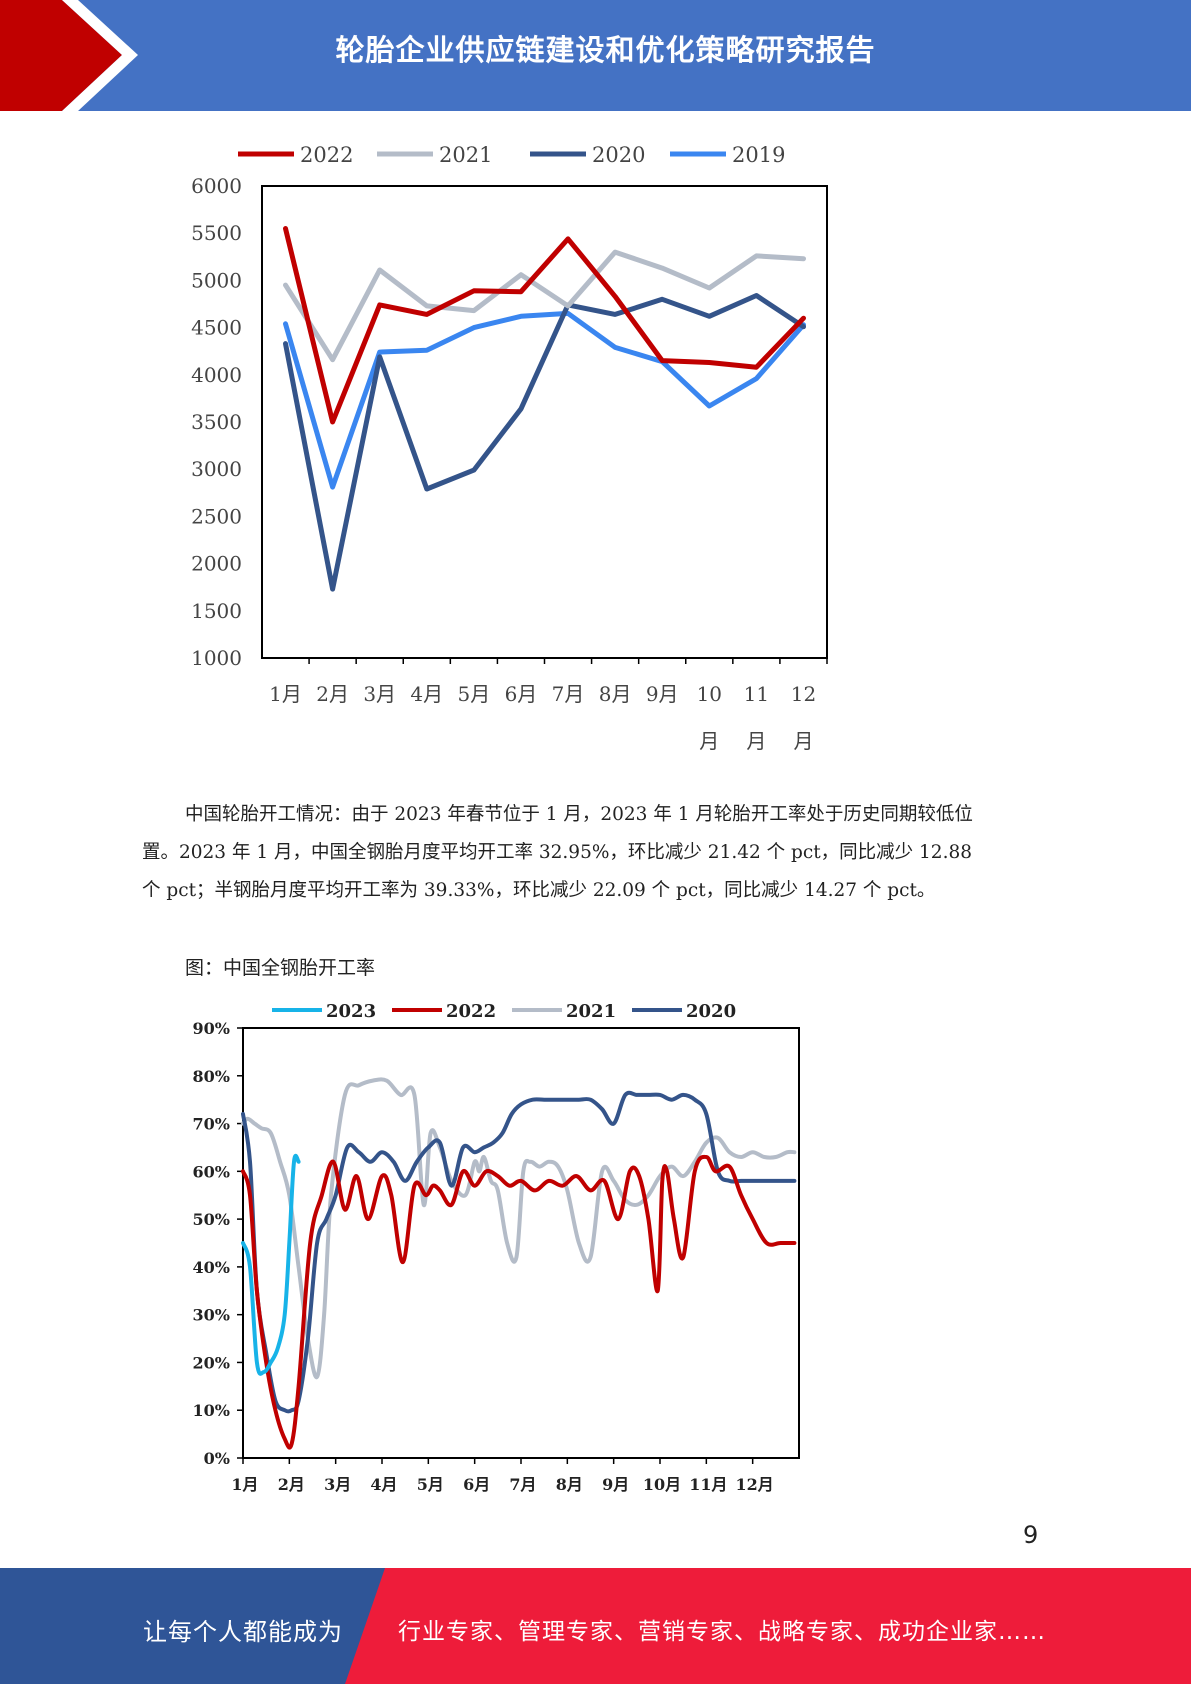  I want to click on page-footer, so click(595, 1626).